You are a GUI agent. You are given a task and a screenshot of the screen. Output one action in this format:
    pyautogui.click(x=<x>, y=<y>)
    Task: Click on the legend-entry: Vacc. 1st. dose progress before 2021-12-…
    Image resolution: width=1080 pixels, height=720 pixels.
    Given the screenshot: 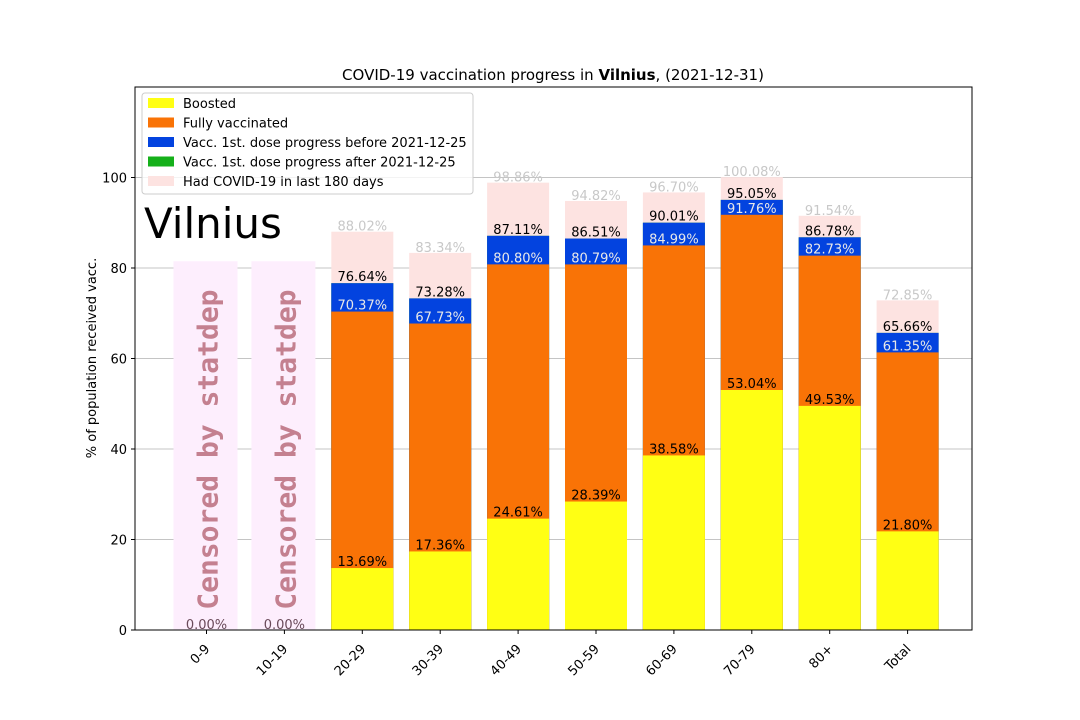 What is the action you would take?
    pyautogui.click(x=325, y=143)
    